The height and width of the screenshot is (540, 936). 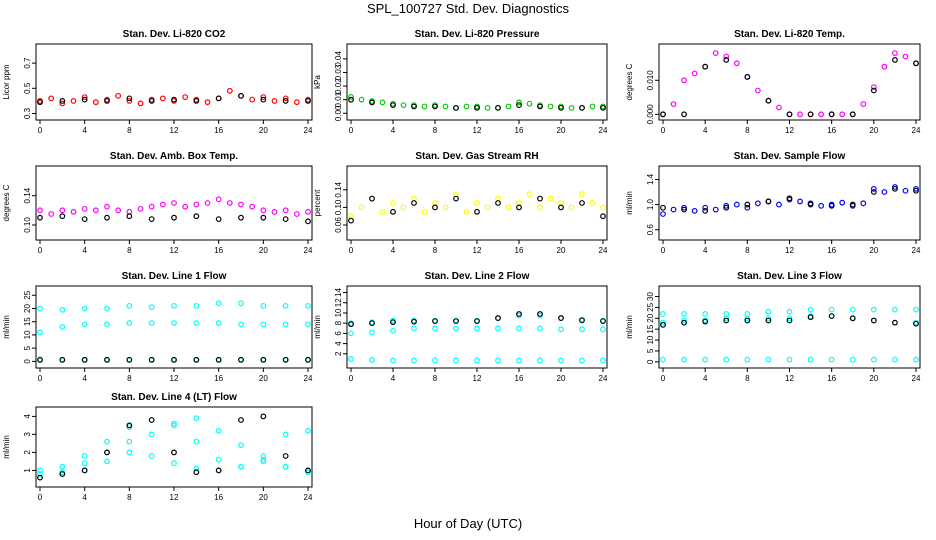 I want to click on x-tick-label: 0, so click(x=663, y=130).